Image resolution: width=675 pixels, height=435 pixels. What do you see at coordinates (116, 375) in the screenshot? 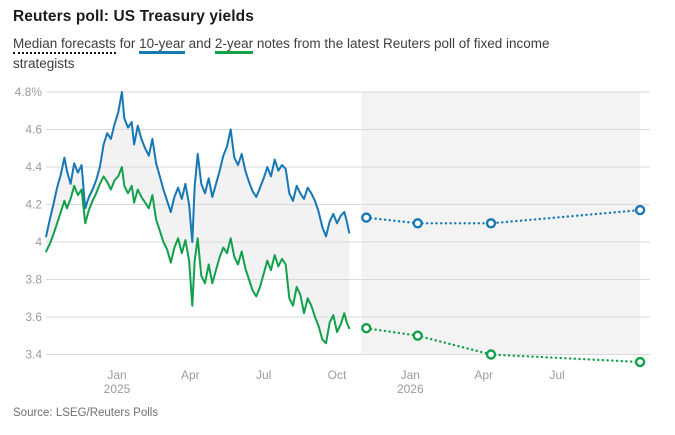
I see `x-axis-label-jan-2025: Jan` at bounding box center [116, 375].